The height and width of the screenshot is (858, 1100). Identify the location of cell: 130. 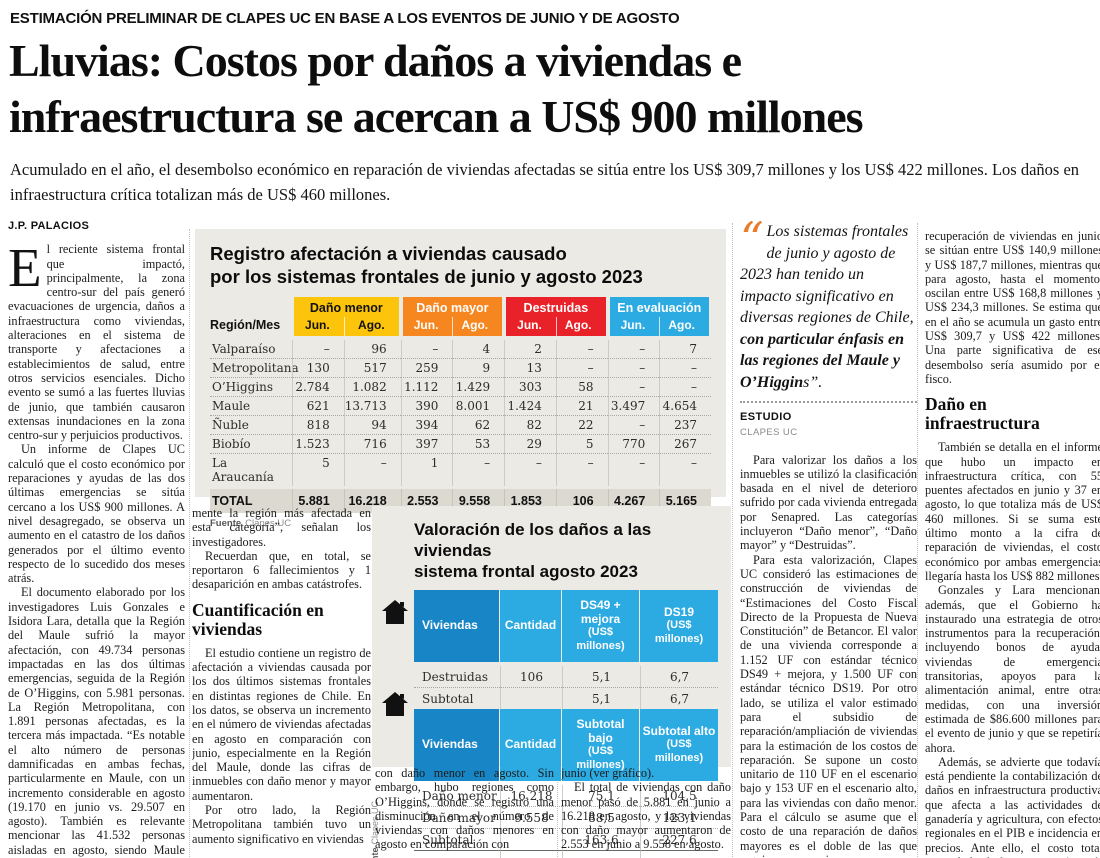
(318, 368).